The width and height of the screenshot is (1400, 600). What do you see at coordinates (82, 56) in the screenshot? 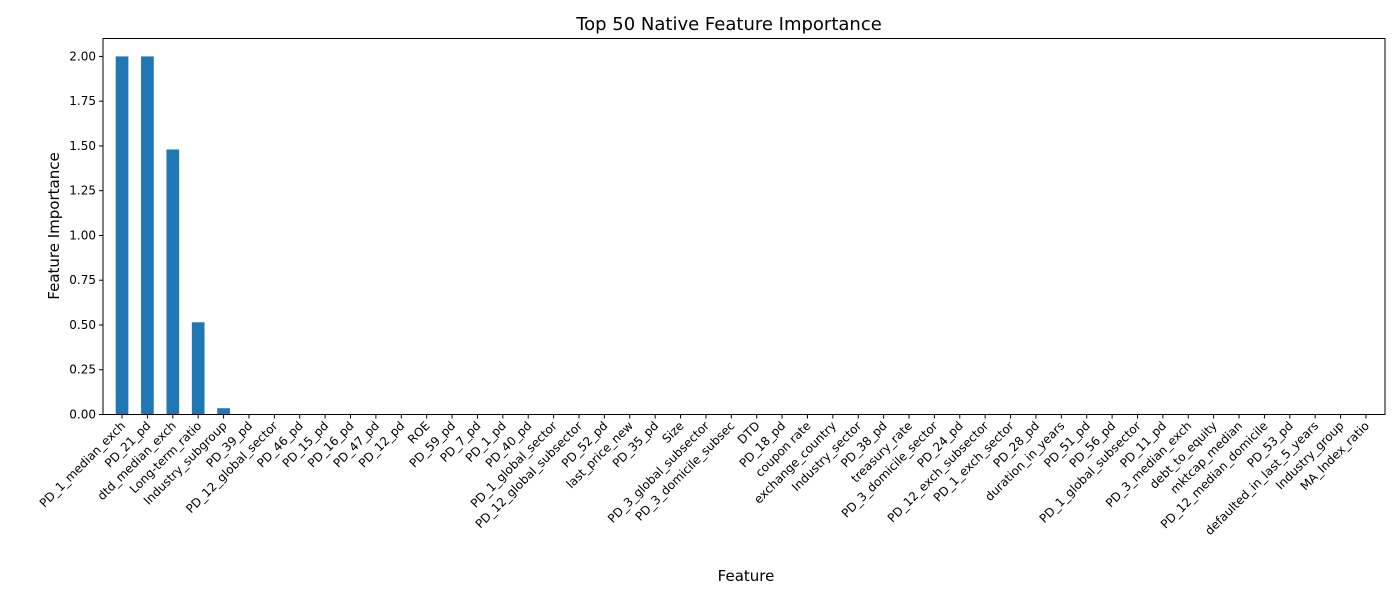
I see `y-tick-label: 2.00` at bounding box center [82, 56].